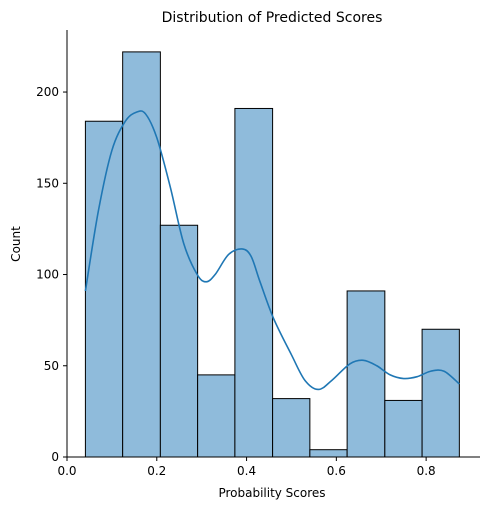 This screenshot has height=510, width=490. I want to click on y-tick-label: 0, so click(55, 457).